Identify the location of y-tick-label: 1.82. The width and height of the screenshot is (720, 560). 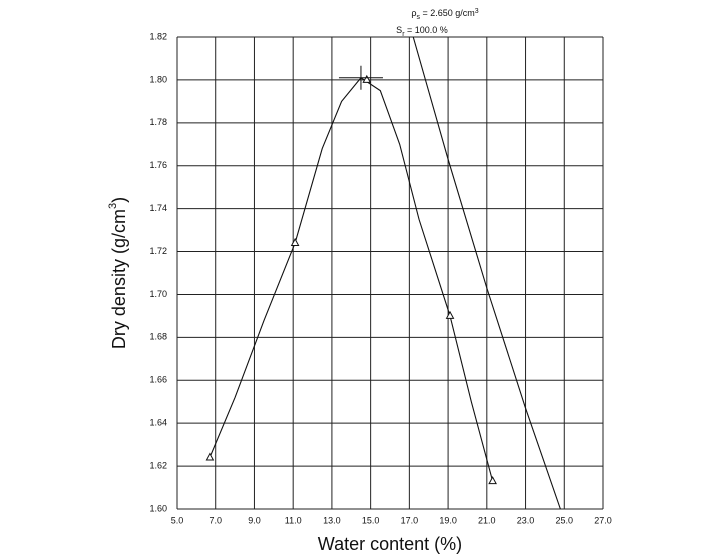
(158, 36).